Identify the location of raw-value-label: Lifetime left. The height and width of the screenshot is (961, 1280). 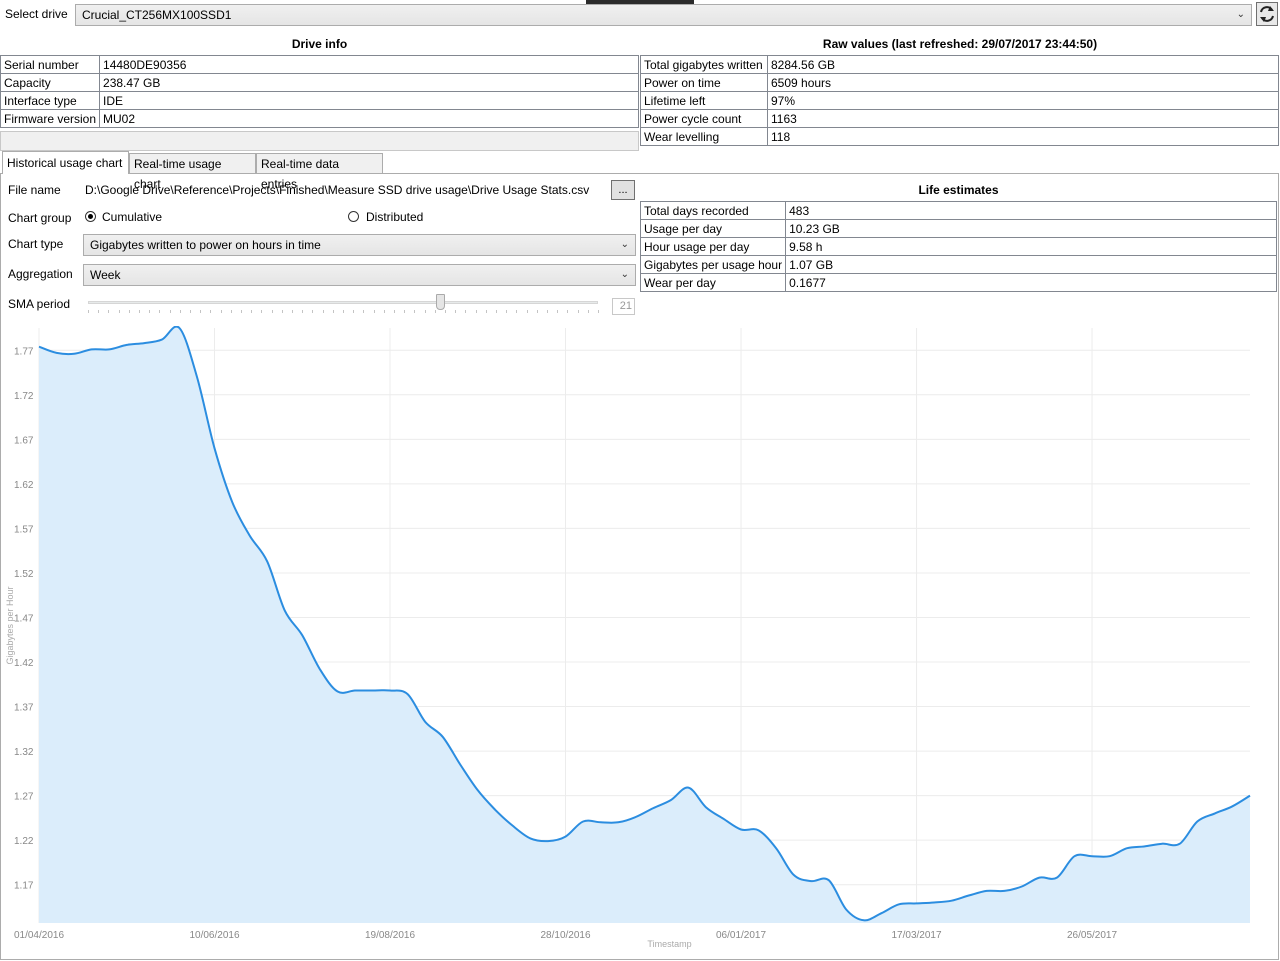
(704, 100).